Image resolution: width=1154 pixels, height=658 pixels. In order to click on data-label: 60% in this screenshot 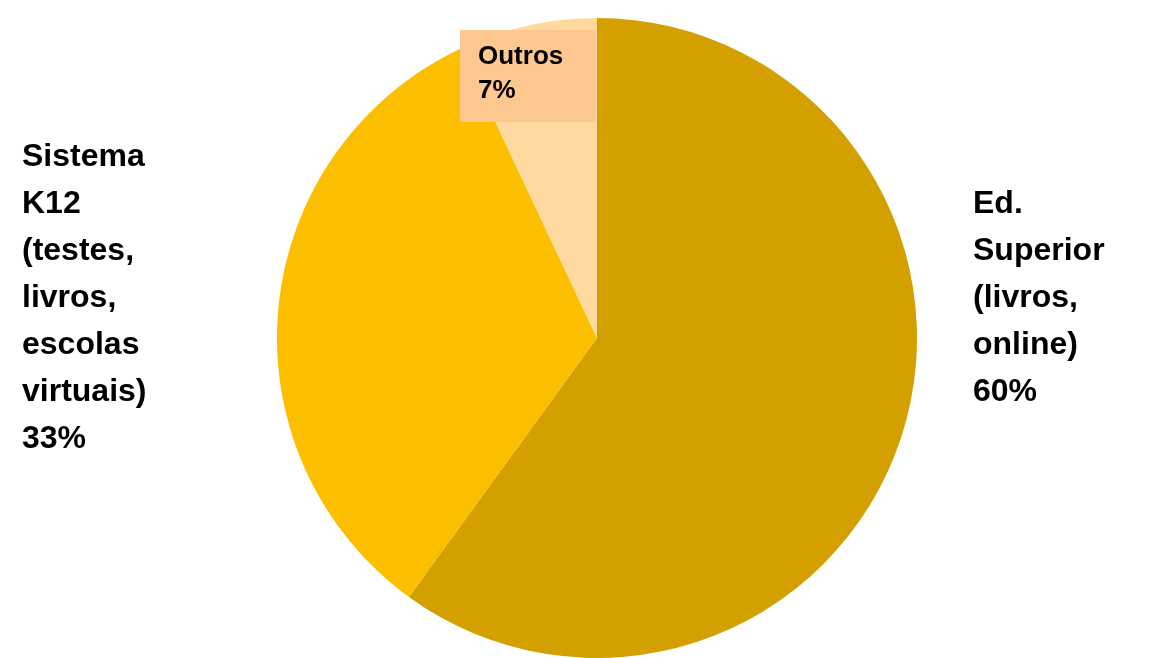, I will do `click(1005, 389)`.